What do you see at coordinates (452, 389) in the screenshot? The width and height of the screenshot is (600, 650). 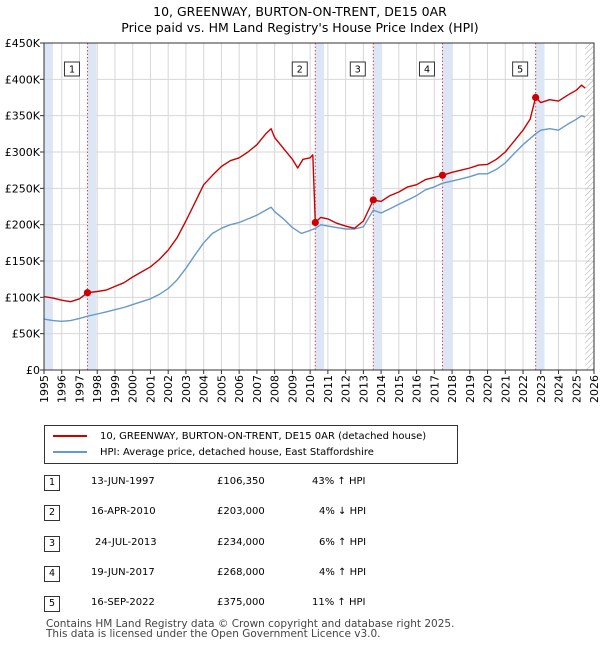 I see `x-tick-label: 2018` at bounding box center [452, 389].